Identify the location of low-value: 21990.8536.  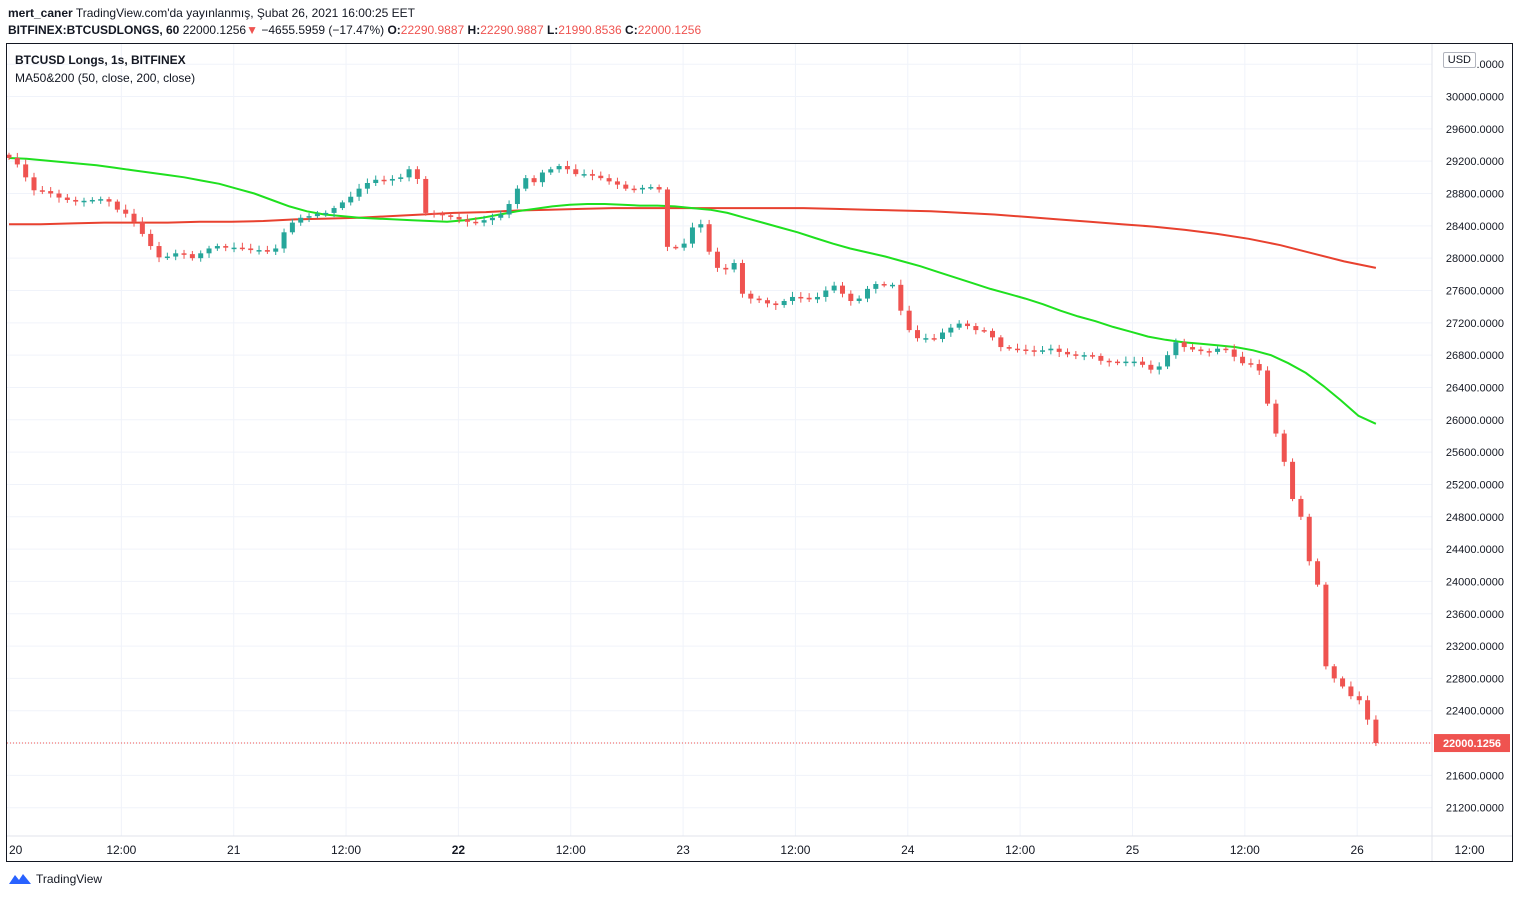
(590, 30).